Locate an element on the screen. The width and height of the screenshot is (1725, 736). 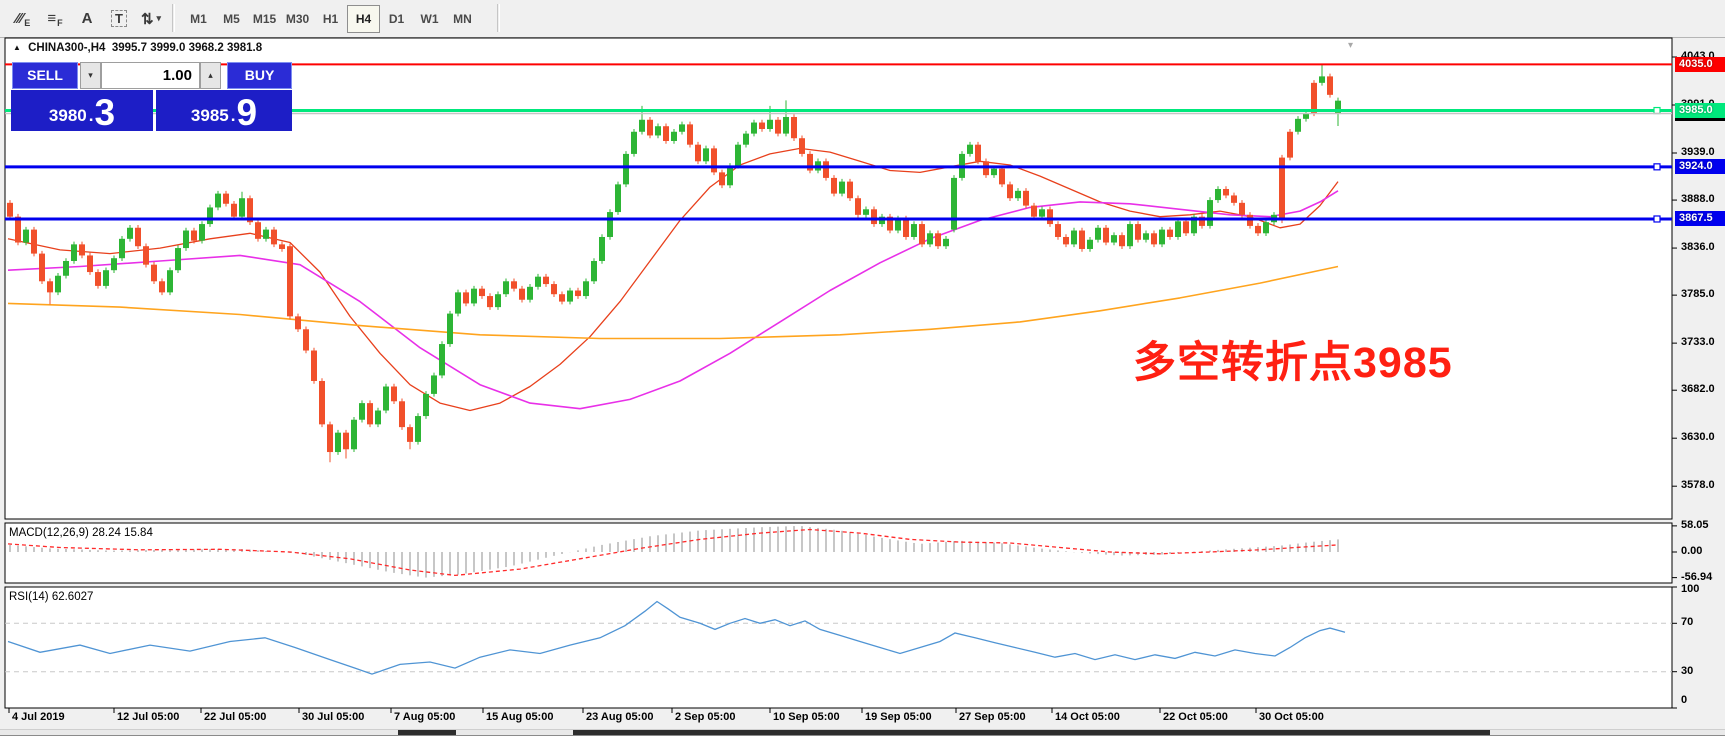
timeframe-button-m5: M5 is located at coordinates (231, 19).